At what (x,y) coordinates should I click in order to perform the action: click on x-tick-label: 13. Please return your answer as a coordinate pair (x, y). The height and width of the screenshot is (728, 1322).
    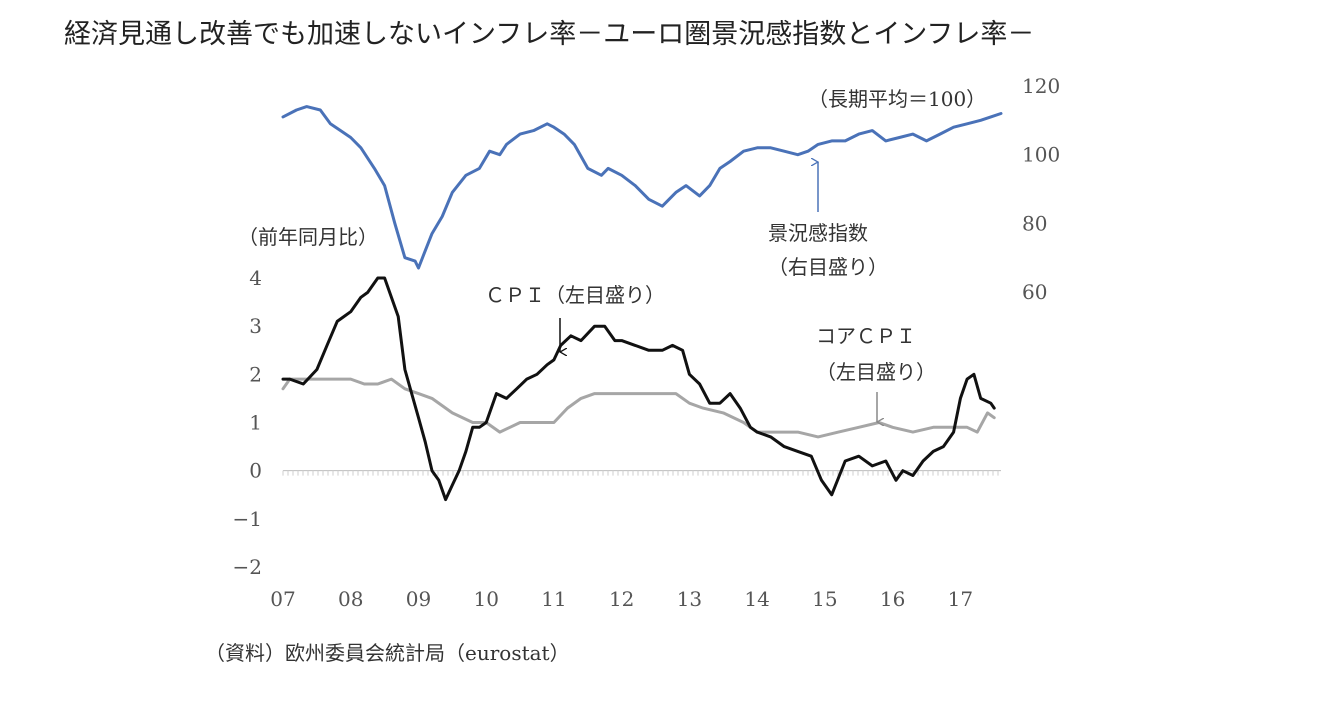
    Looking at the image, I should click on (689, 599).